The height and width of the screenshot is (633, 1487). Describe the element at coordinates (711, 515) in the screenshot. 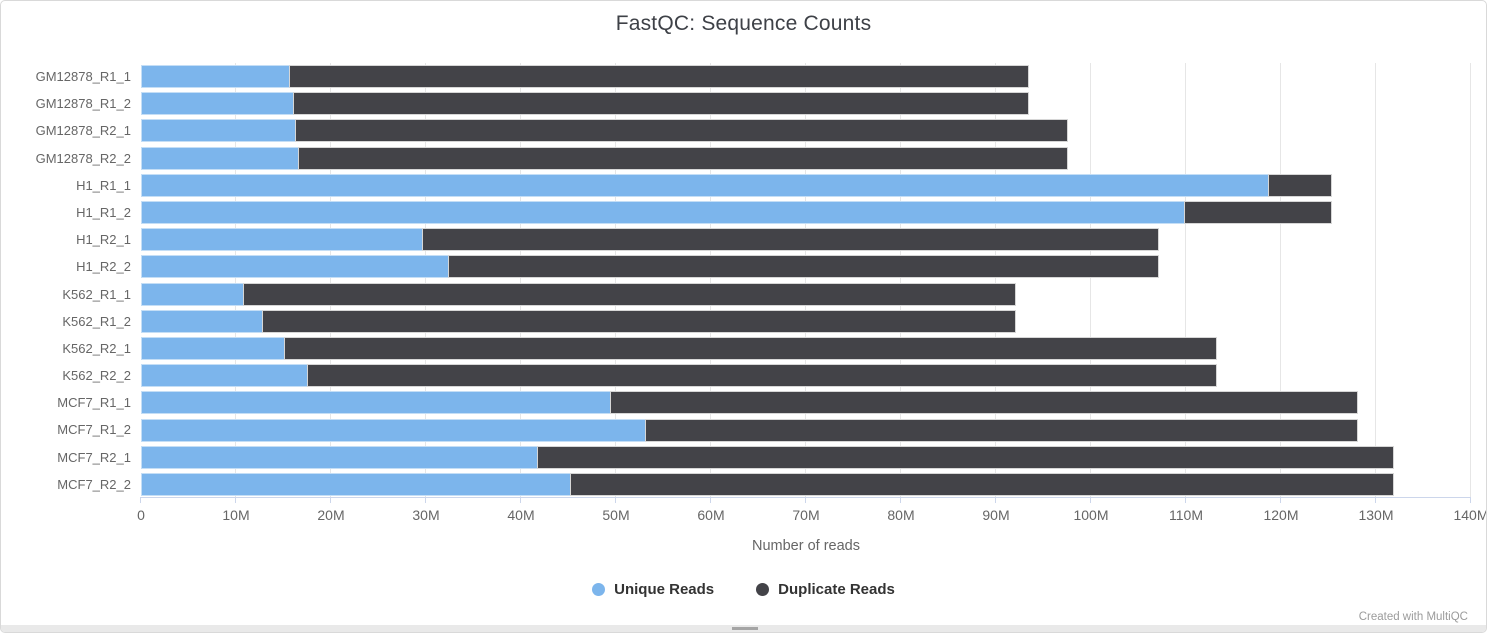

I see `x-tick-label: 60M` at that location.